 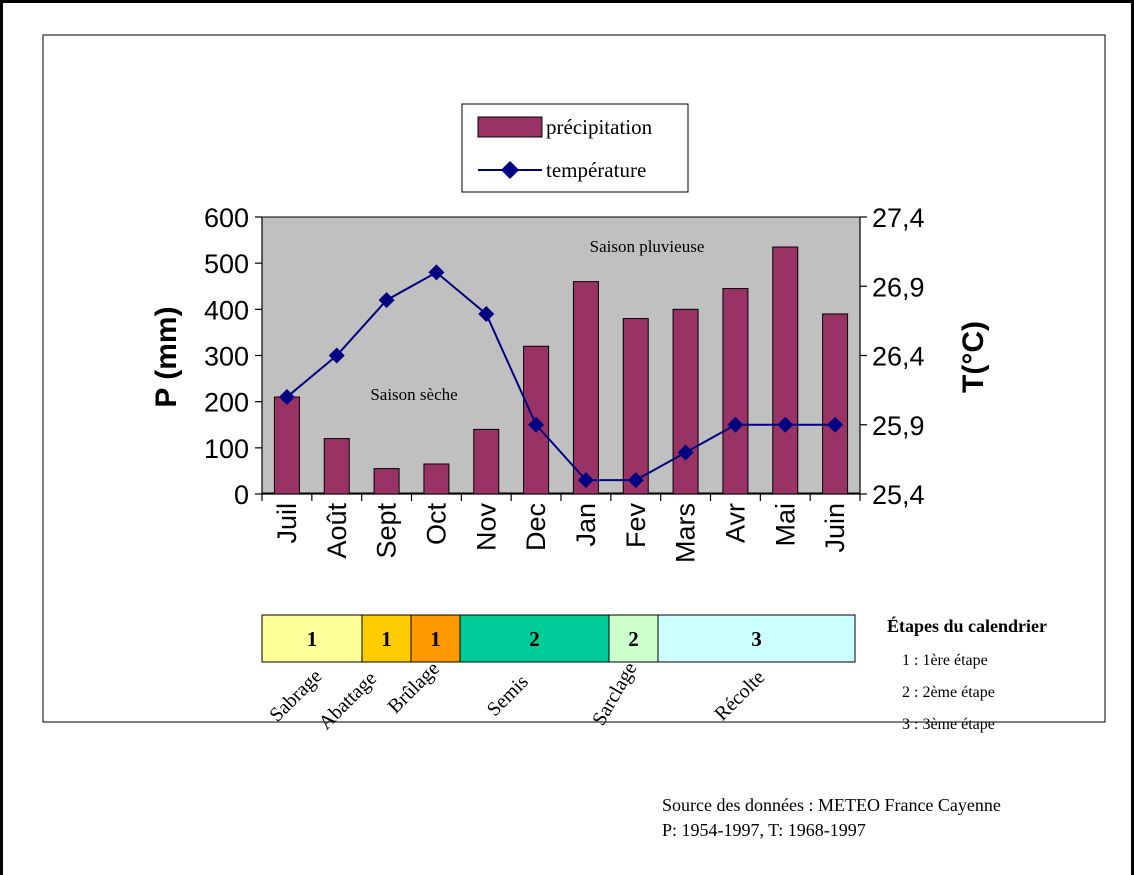 I want to click on source-line-2: P: 1954-1997, T: 1968-1997, so click(x=764, y=830).